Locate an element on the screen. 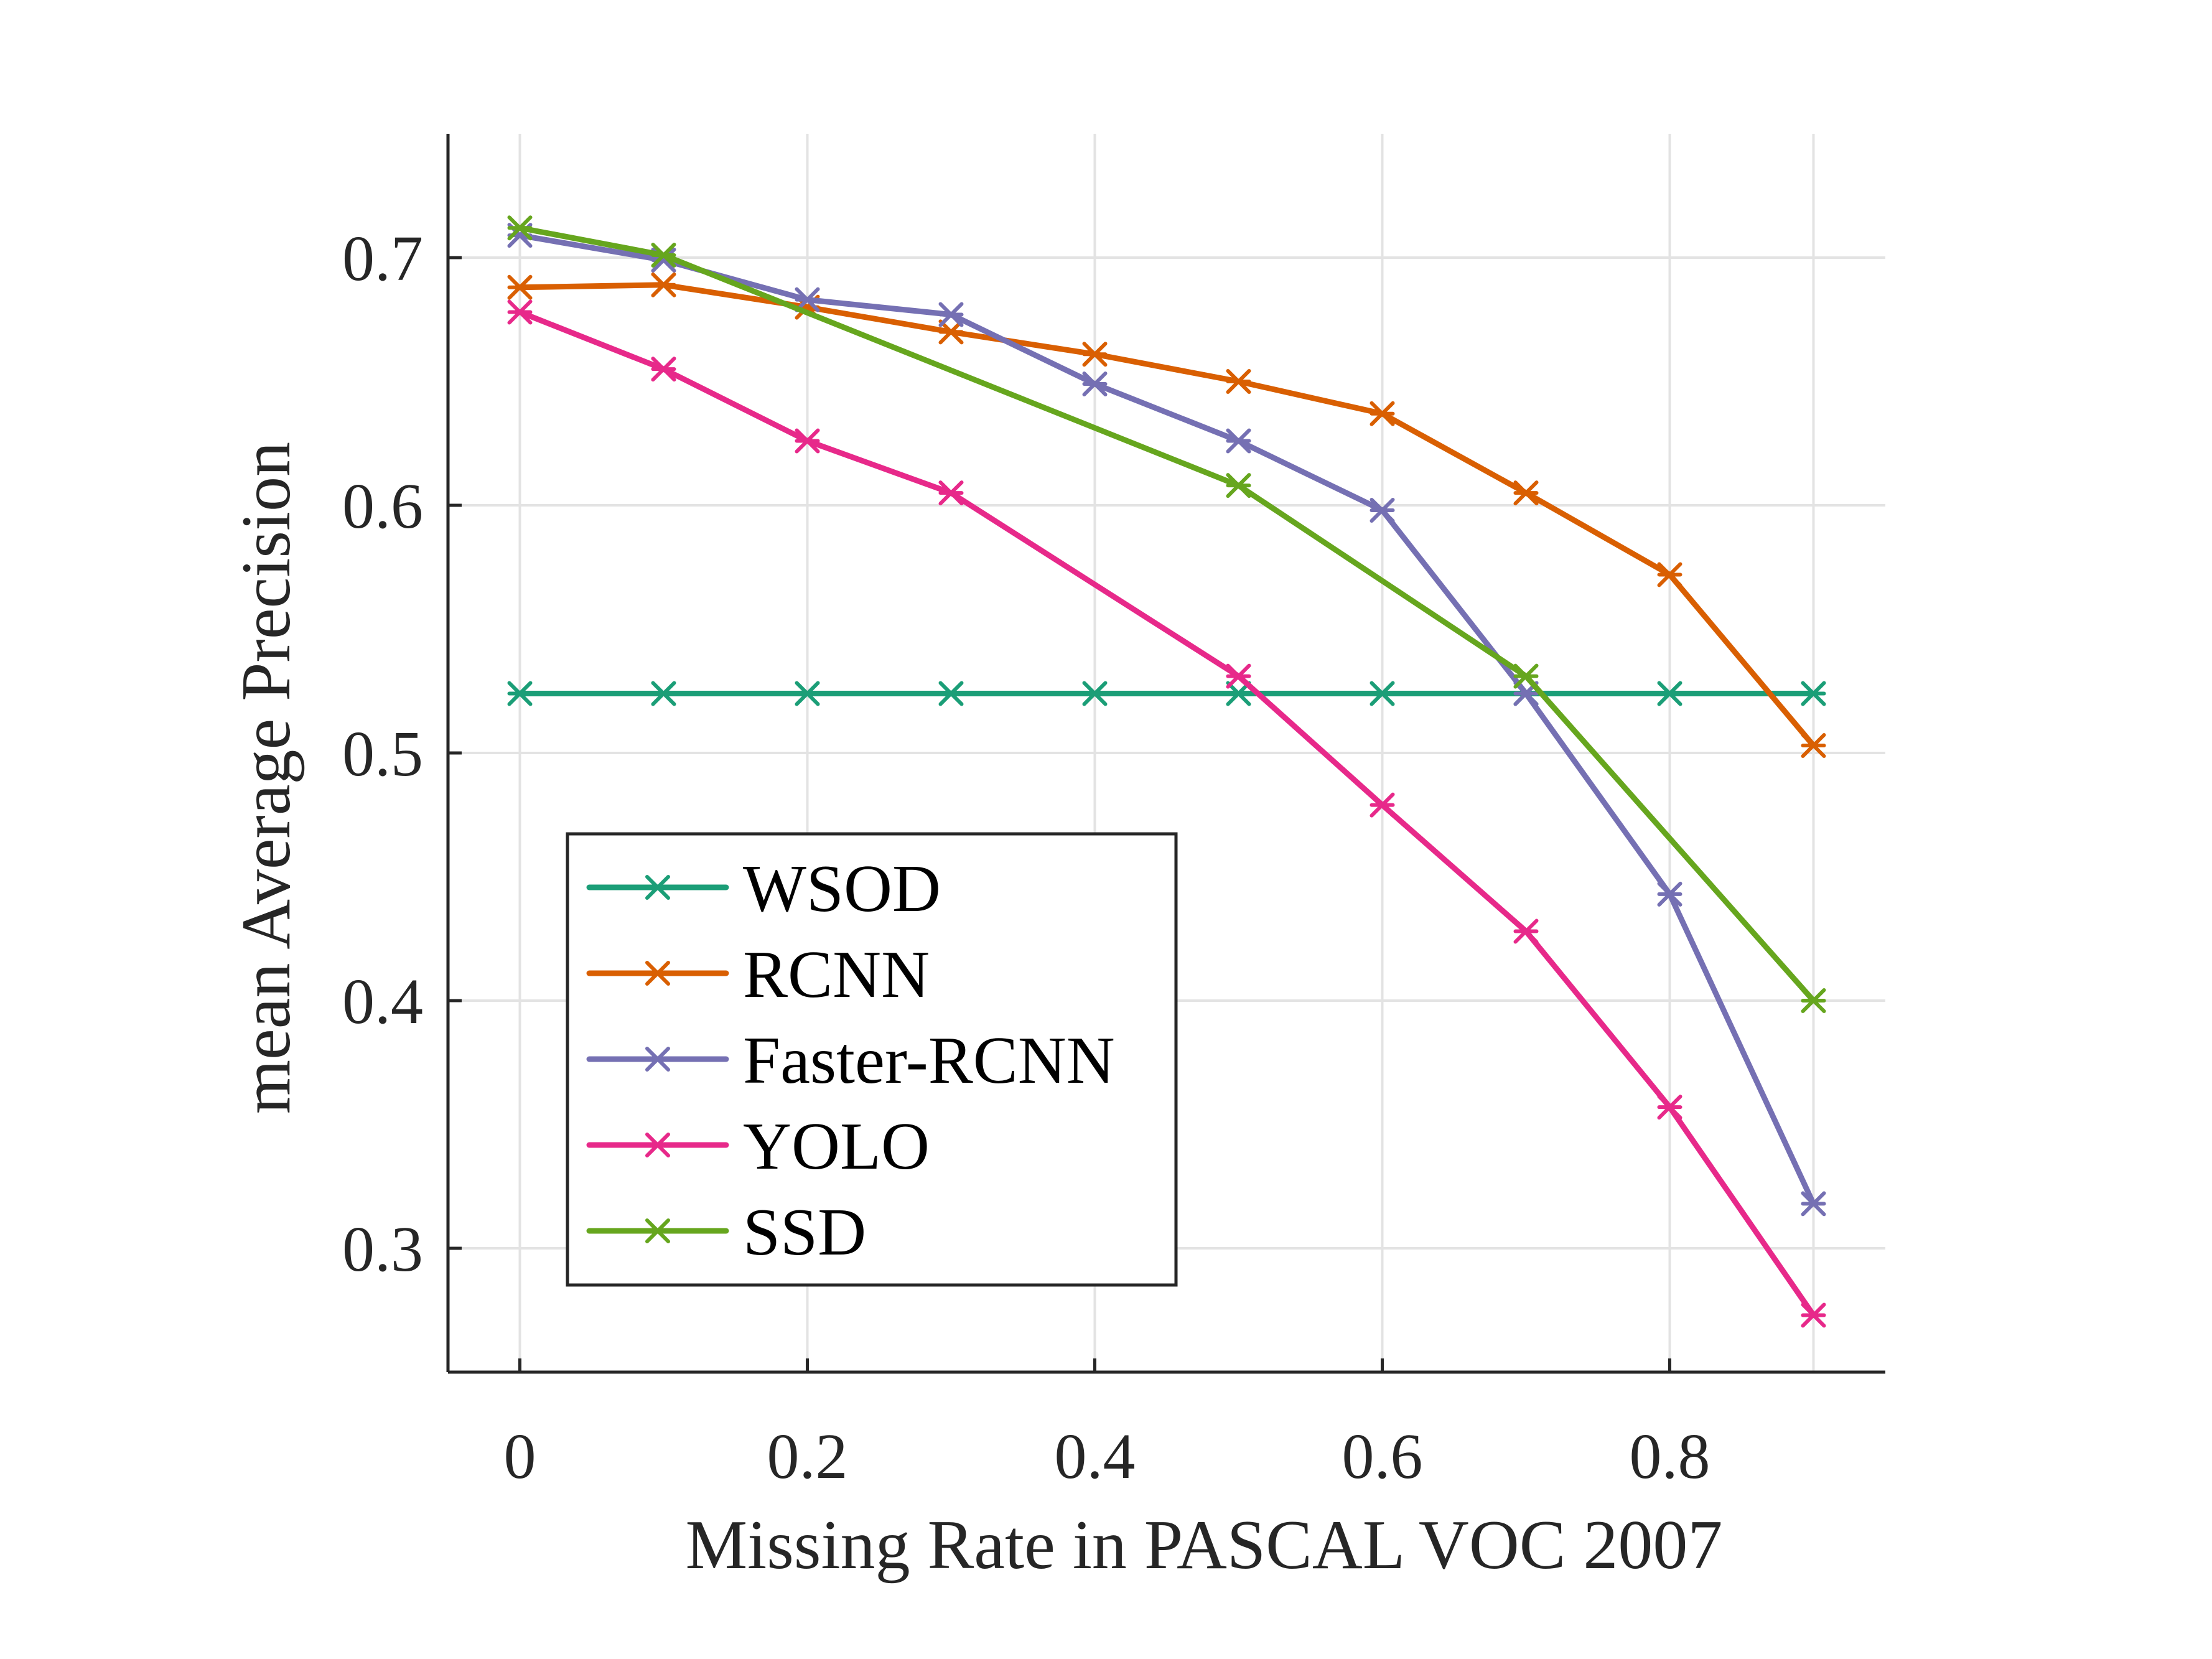 Image resolution: width=2212 pixels, height=1659 pixels. legend-marker-wsod is located at coordinates (658, 888).